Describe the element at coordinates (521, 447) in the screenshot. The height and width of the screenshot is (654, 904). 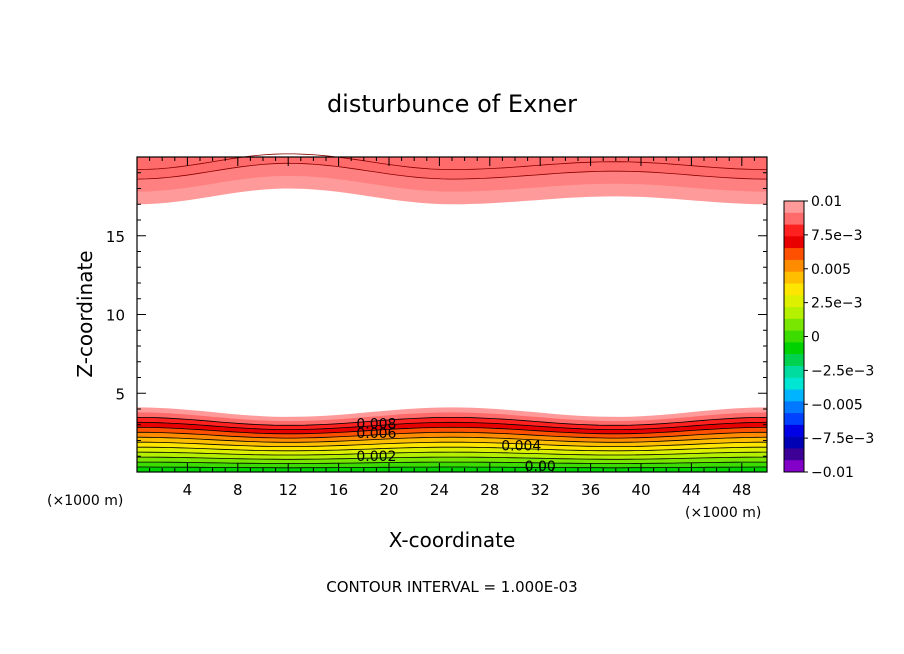
I see `contour-label: 0.004` at that location.